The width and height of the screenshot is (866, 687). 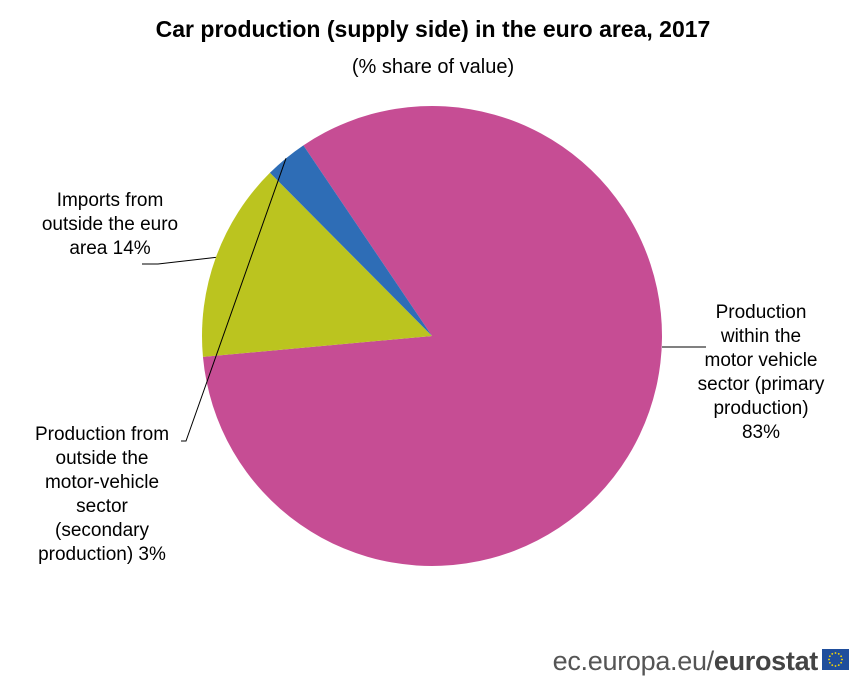 I want to click on source-url: ec.europa.eu/, so click(x=633, y=661).